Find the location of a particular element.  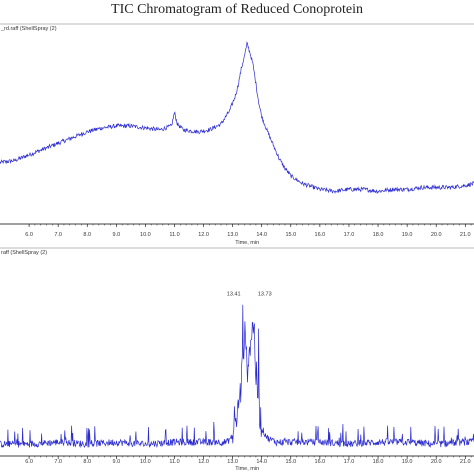

panel-label: raff (ShellSpray (2) is located at coordinates (24, 253).